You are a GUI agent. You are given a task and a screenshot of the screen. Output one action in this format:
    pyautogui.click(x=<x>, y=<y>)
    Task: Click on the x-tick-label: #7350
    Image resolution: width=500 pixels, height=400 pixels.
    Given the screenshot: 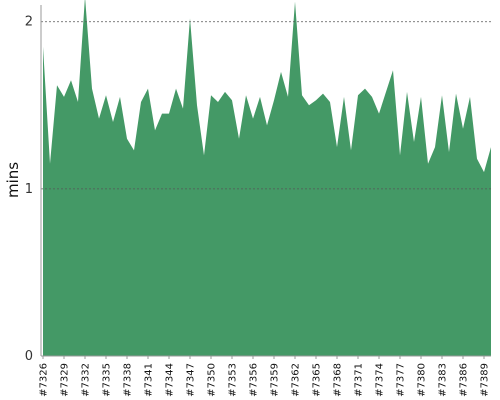 What is the action you would take?
    pyautogui.click(x=212, y=380)
    